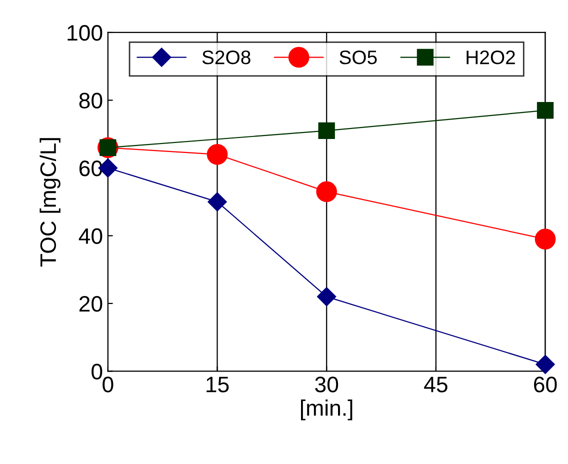 Image resolution: width=568 pixels, height=464 pixels. I want to click on y-axis-title: TOC [mgC/L], so click(50, 202).